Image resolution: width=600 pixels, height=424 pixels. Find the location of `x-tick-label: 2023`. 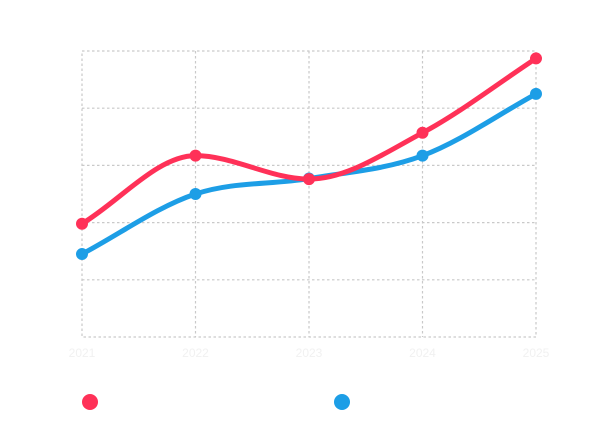

x-tick-label: 2023 is located at coordinates (309, 353).